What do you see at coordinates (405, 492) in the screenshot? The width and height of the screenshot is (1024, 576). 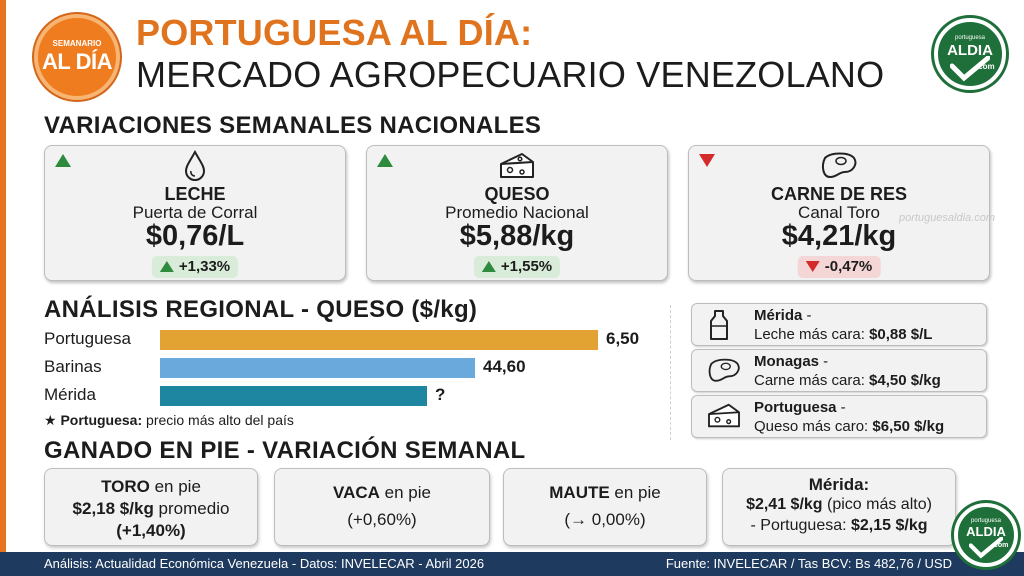 I see `vaca-suffix: en pie` at bounding box center [405, 492].